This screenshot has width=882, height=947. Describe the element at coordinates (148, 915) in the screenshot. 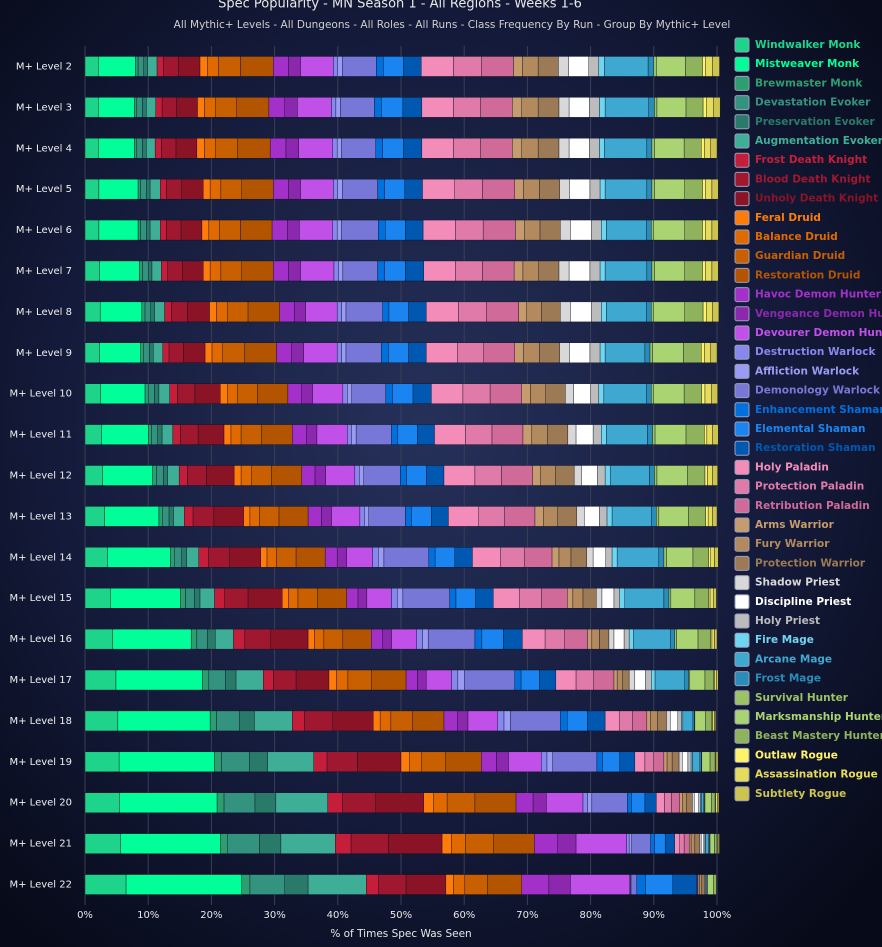

I see `x-tick-label: 10%` at that location.